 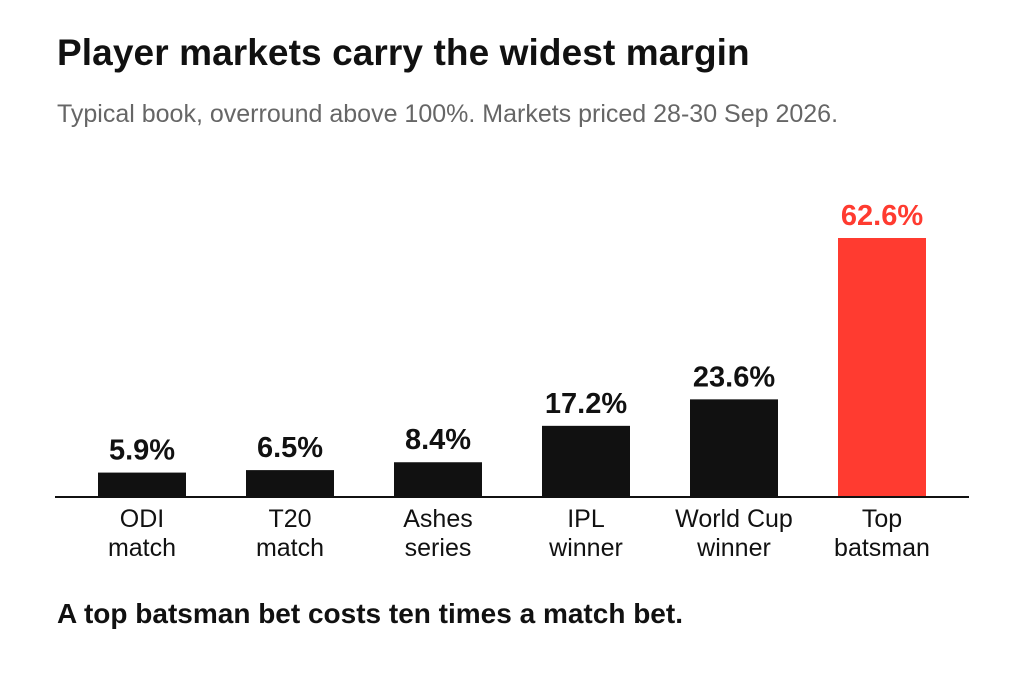 I want to click on category-label-5-line-0: Top, so click(x=882, y=519).